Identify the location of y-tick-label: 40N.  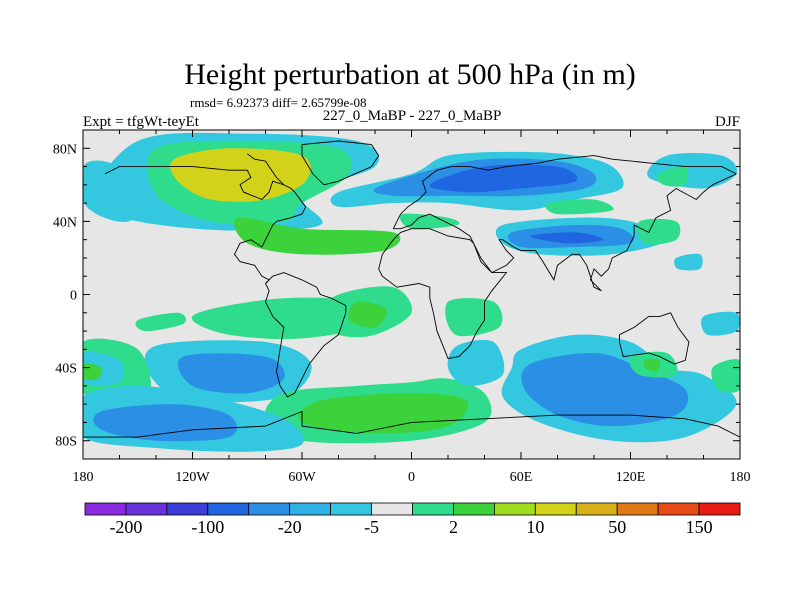
(65, 222).